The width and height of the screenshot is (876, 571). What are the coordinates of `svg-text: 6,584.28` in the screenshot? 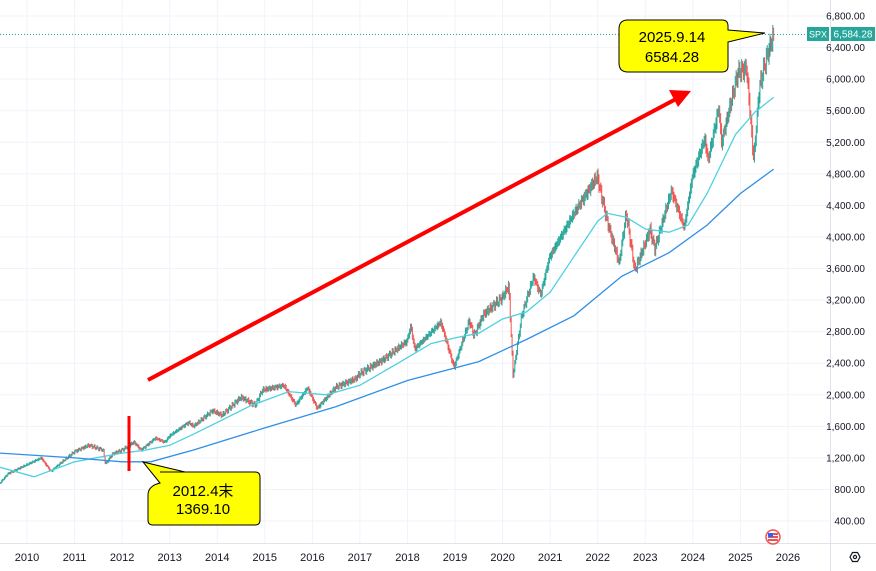 It's located at (853, 35).